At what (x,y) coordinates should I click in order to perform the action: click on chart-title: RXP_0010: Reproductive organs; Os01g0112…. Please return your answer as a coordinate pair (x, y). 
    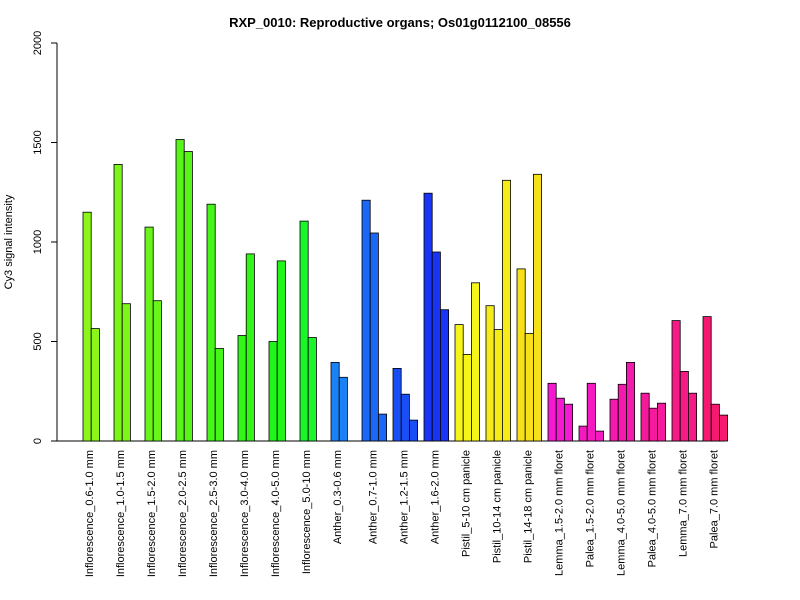
    Looking at the image, I should click on (400, 22).